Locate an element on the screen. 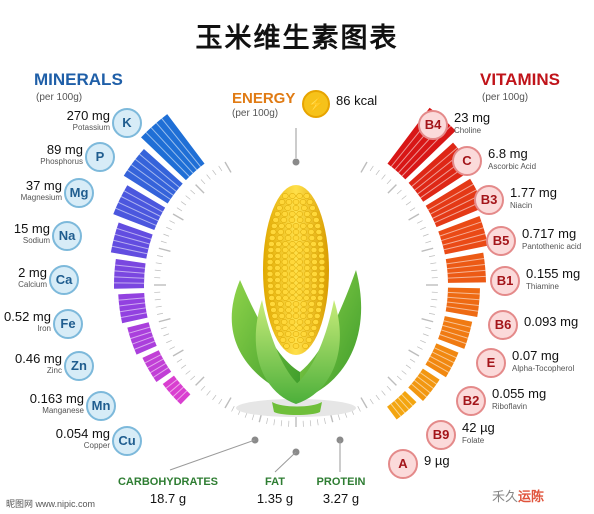 The width and height of the screenshot is (594, 514). mineral-amount: 0.054 mg is located at coordinates (82, 433).